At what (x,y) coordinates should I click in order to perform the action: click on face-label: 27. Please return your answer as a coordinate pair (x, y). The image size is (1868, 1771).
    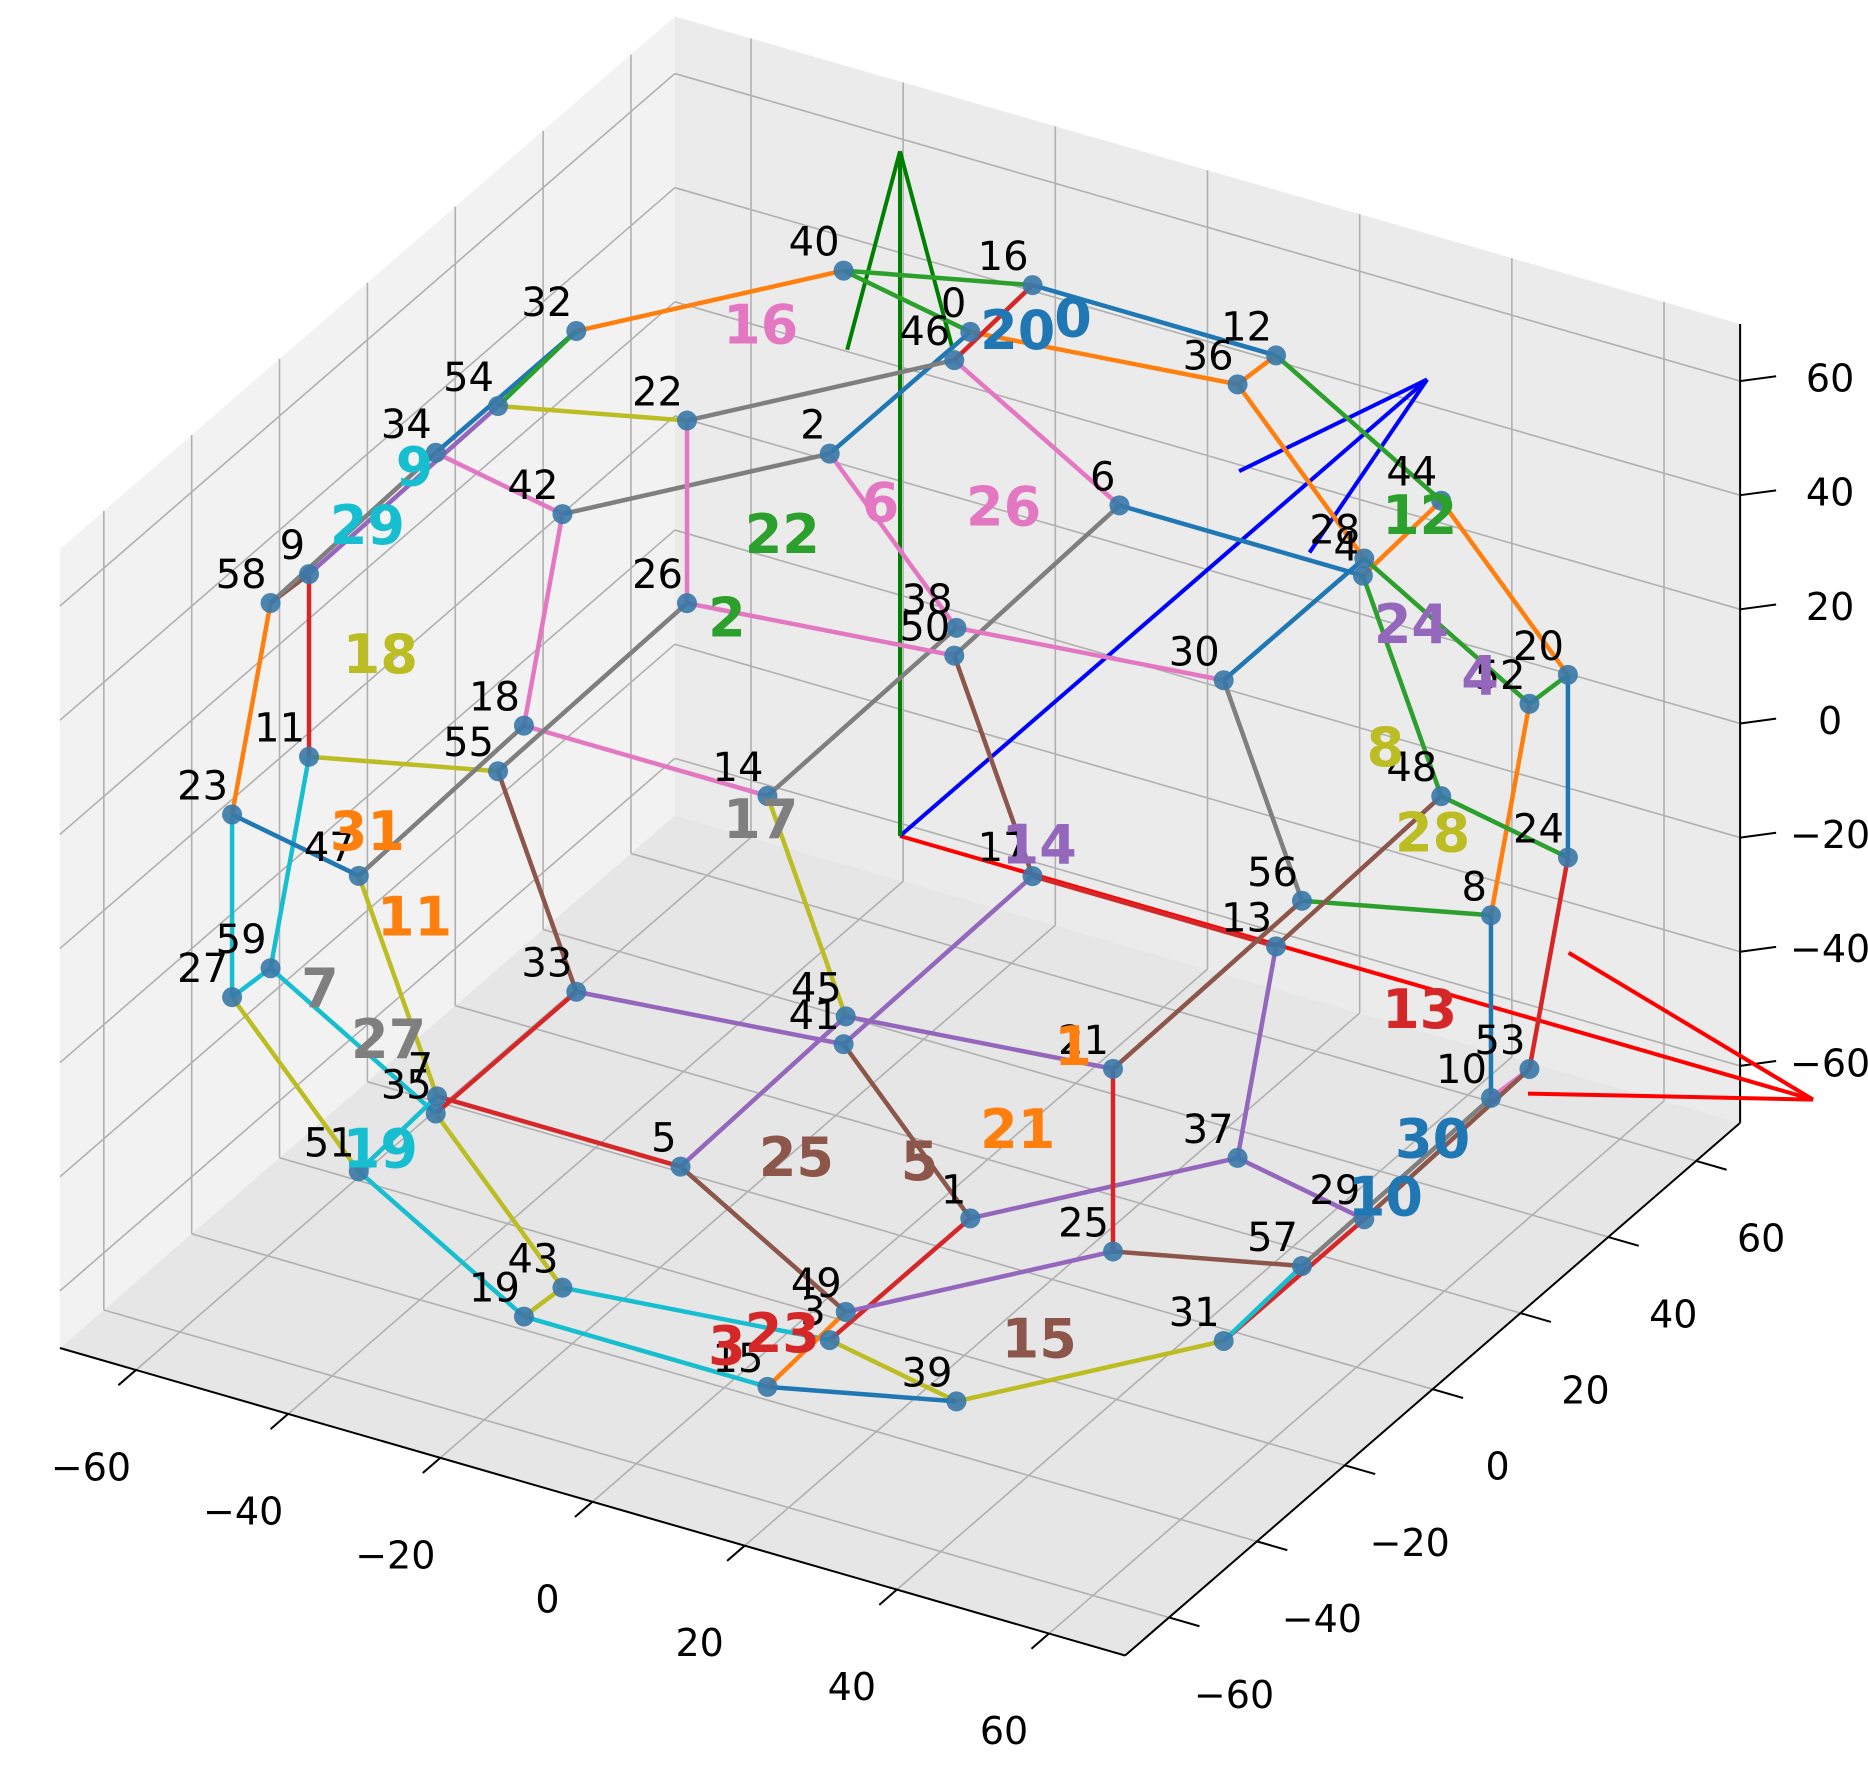
    Looking at the image, I should click on (388, 1039).